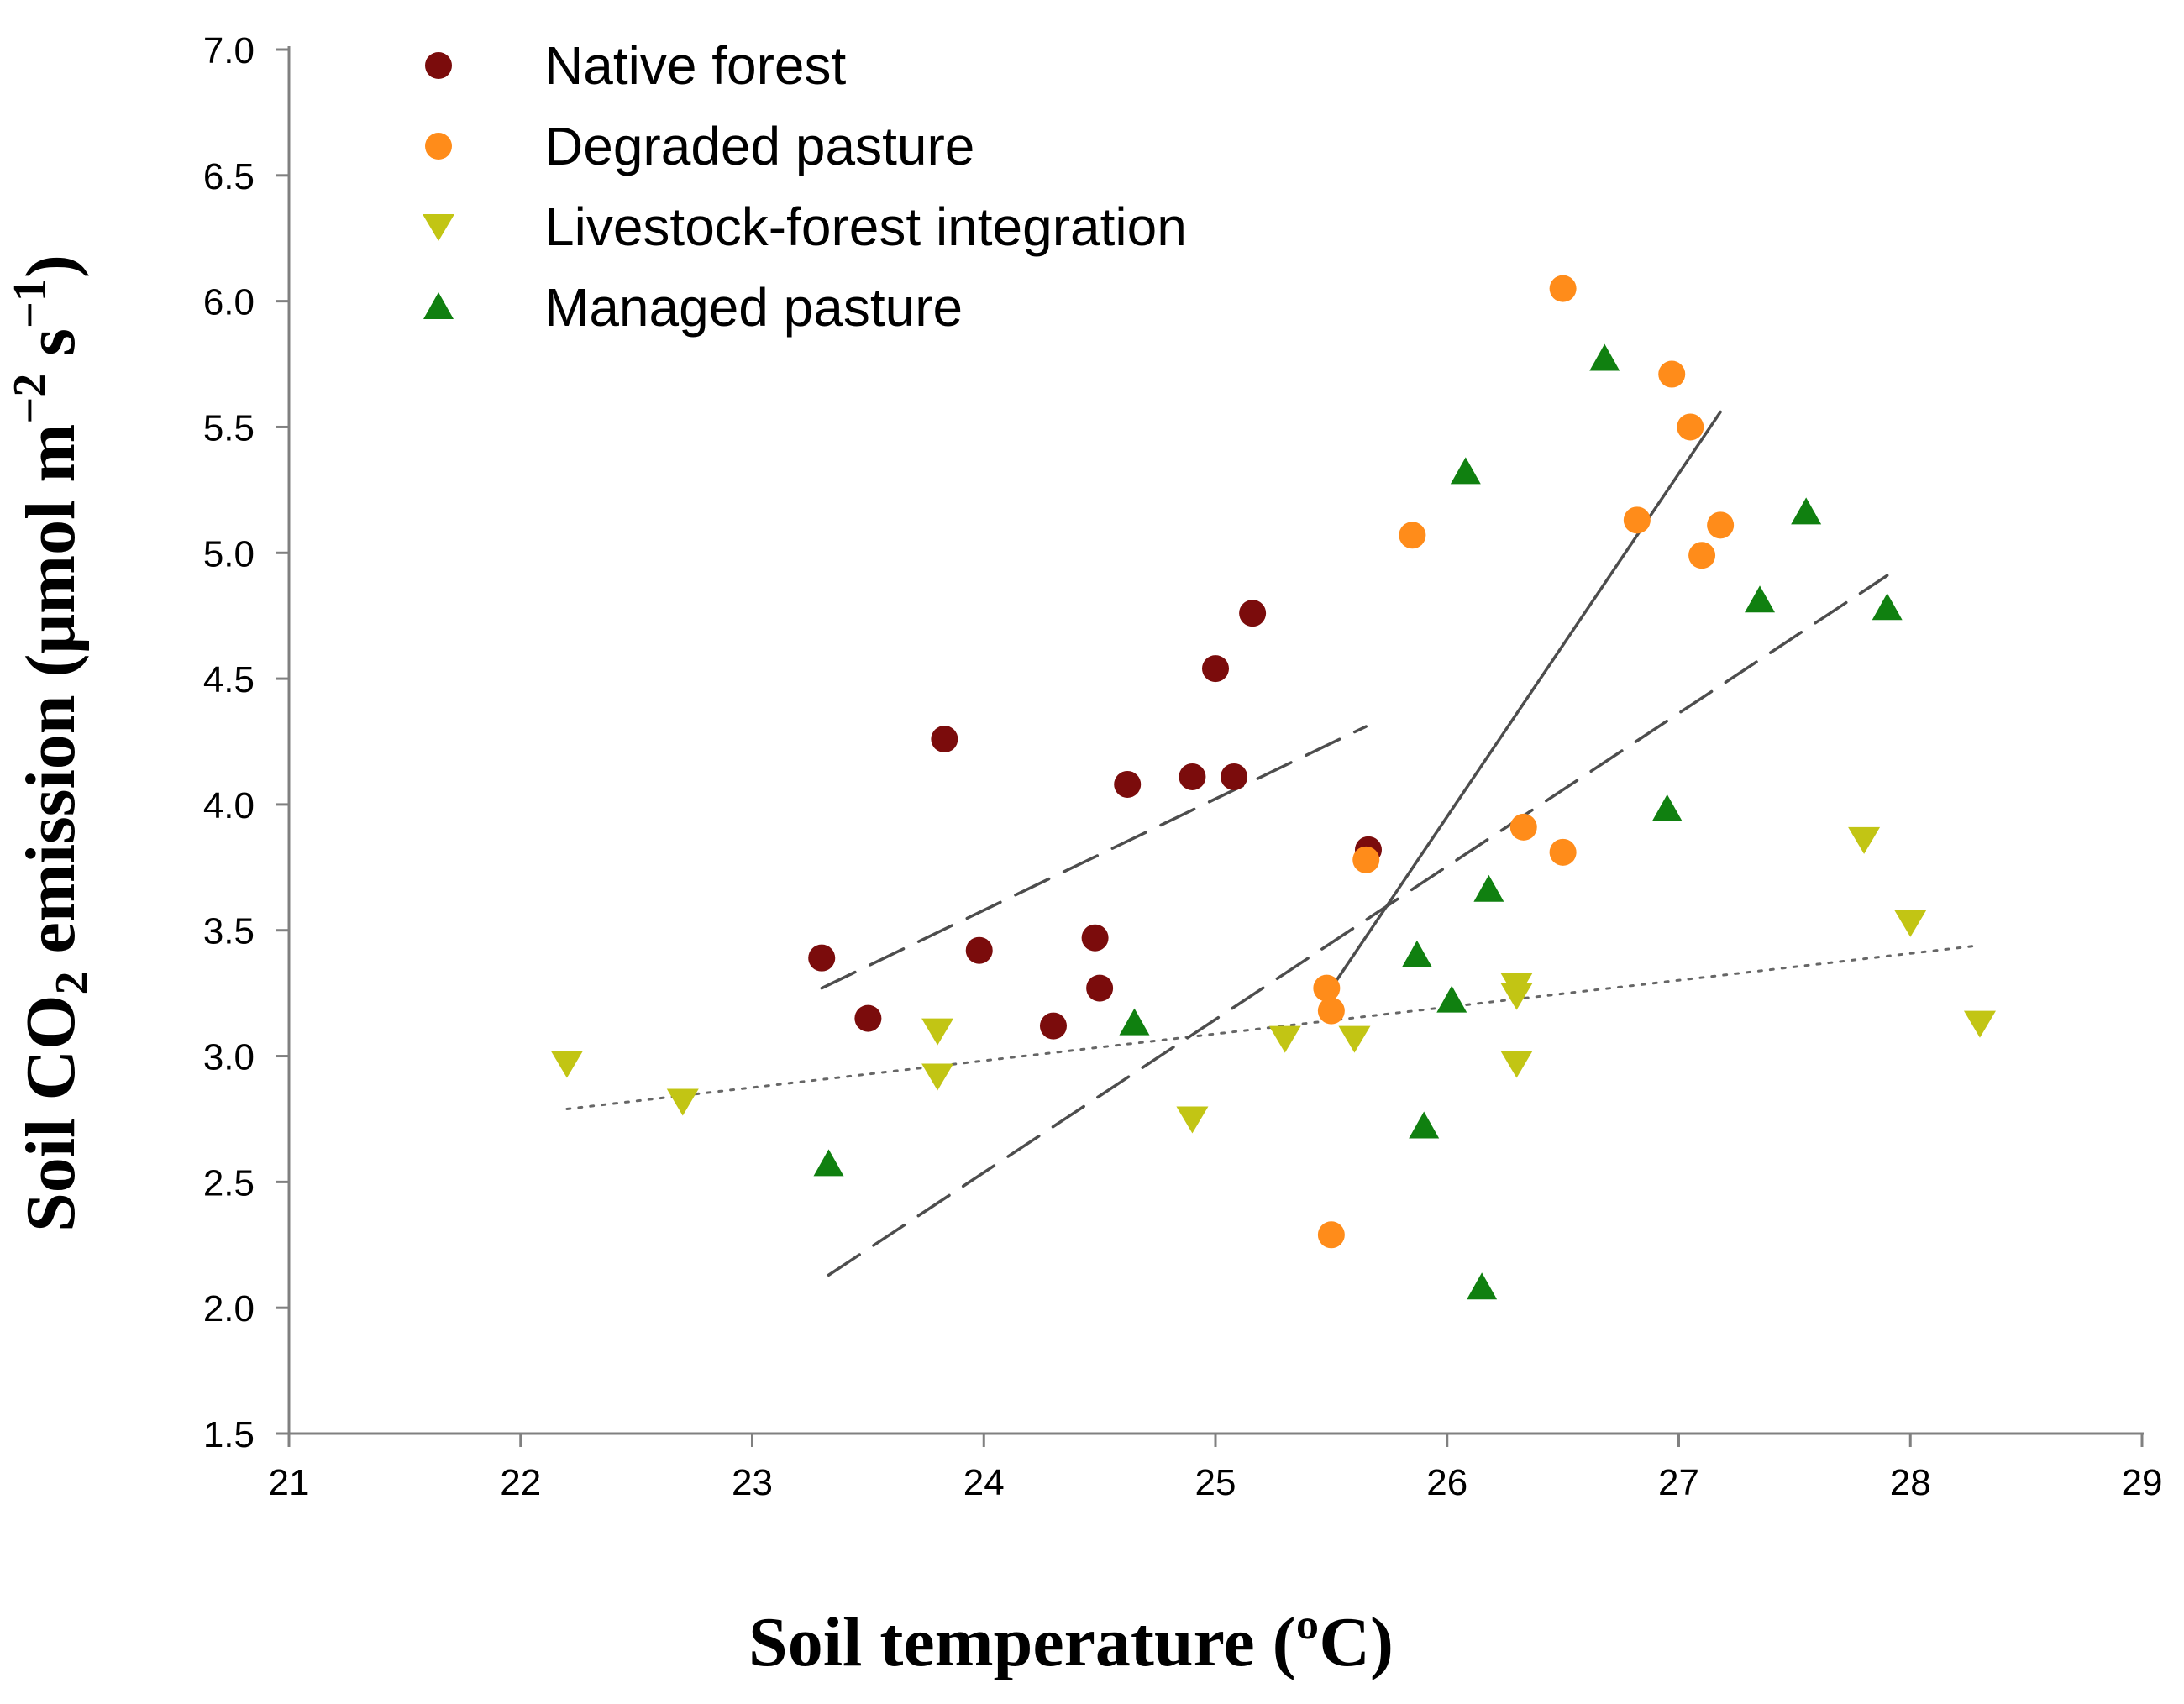 The height and width of the screenshot is (1704, 2184). What do you see at coordinates (72, 983) in the screenshot?
I see `y-axis-title-subscript: 2` at bounding box center [72, 983].